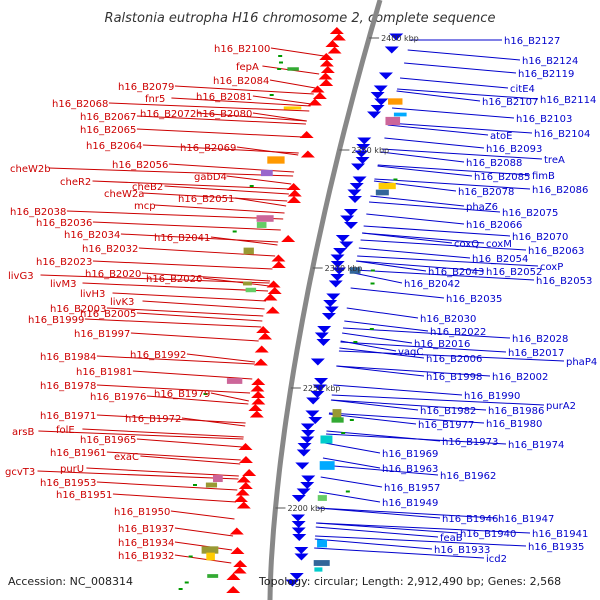  What do you see at coordinates (470, 519) in the screenshot?
I see `gene-label-right: h16_B1946` at bounding box center [470, 519].